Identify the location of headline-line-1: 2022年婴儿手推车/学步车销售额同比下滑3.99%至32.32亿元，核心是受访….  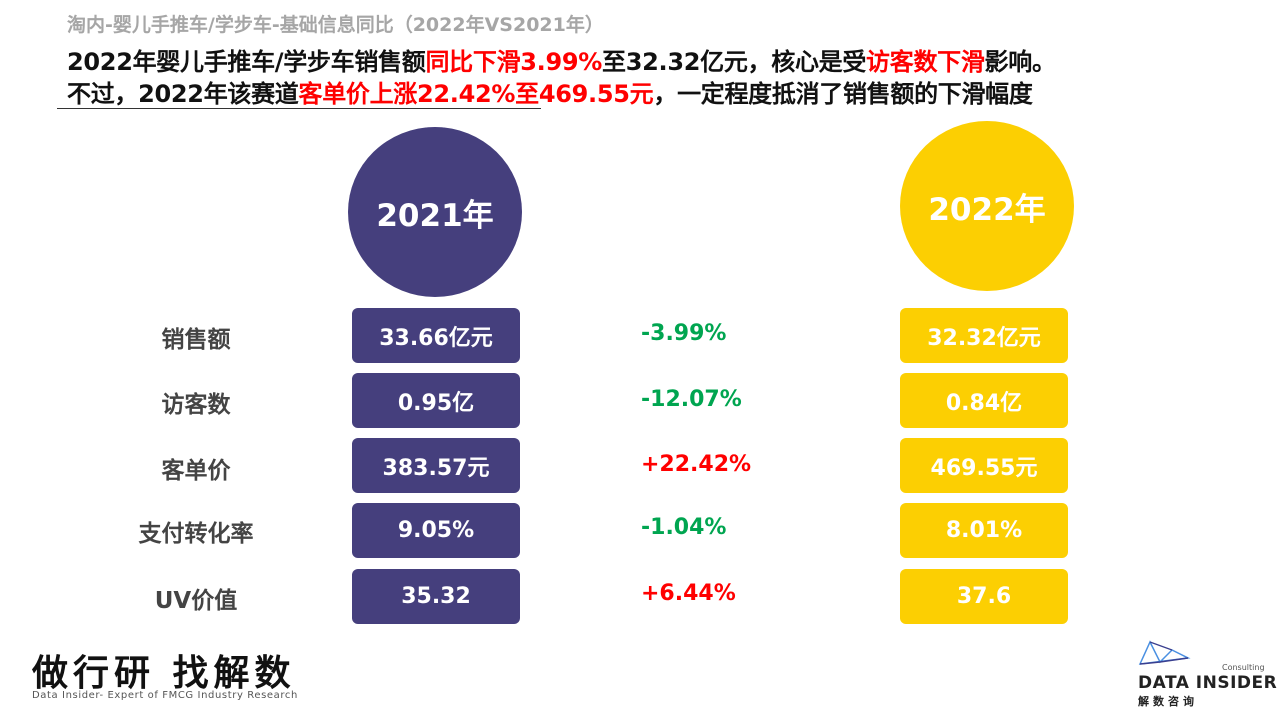
(561, 59).